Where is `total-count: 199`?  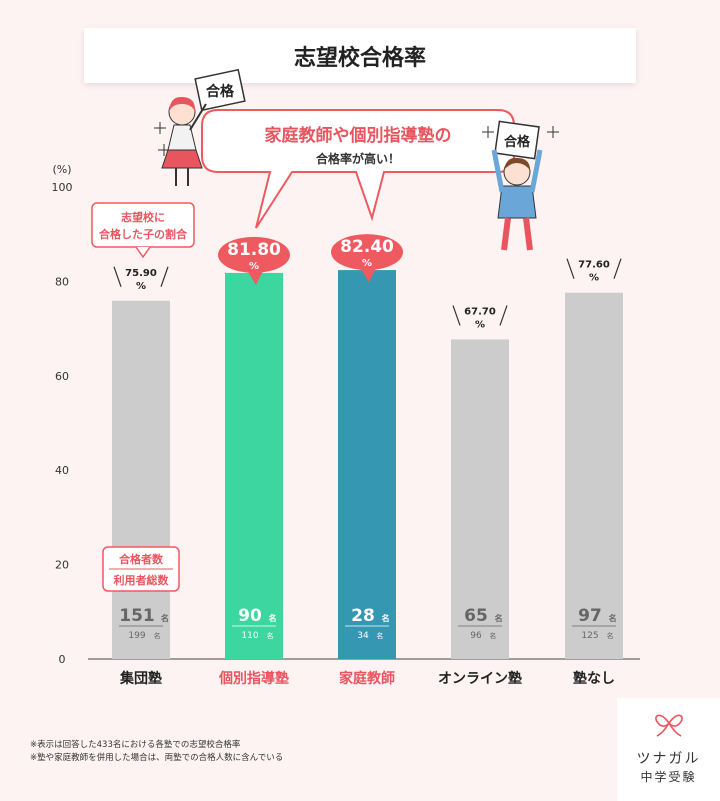
total-count: 199 is located at coordinates (136, 636).